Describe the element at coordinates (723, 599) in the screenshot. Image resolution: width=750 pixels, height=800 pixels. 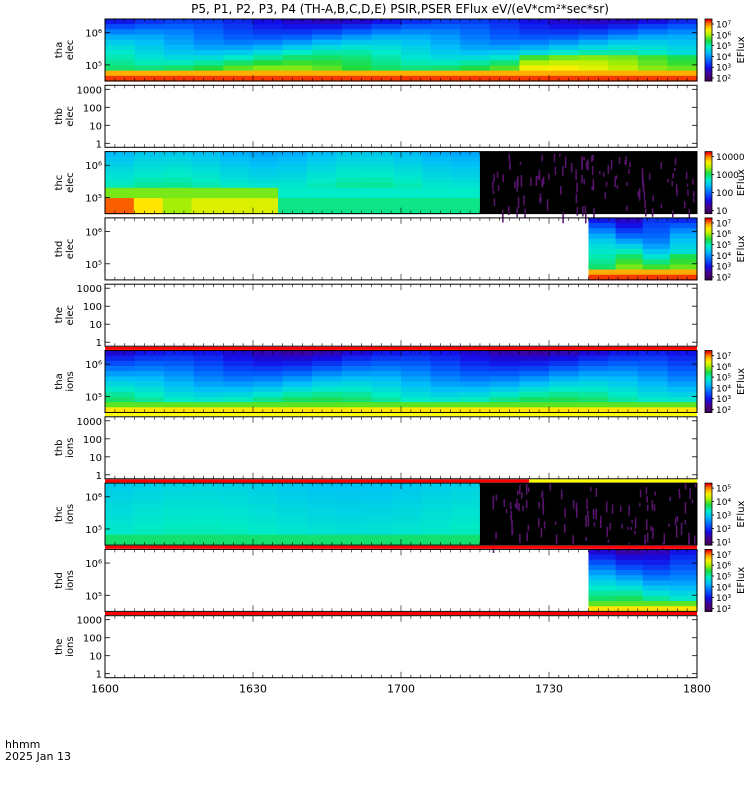
I see `colorbar-tick-label: 10³` at that location.